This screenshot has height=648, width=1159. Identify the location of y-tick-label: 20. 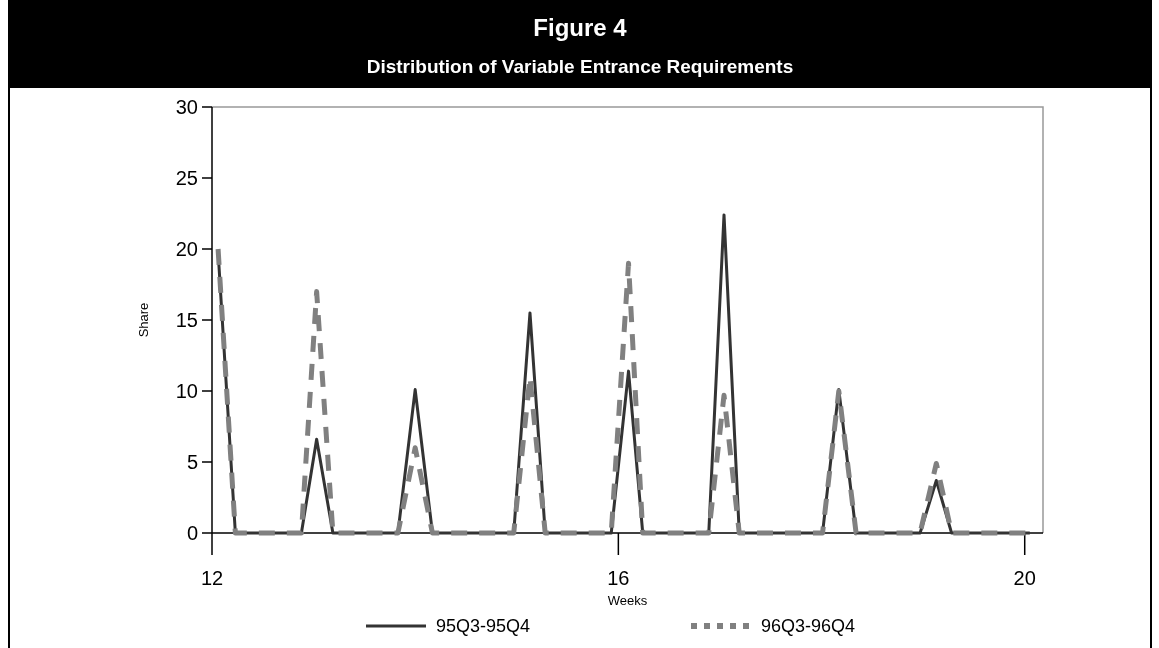
(186, 249).